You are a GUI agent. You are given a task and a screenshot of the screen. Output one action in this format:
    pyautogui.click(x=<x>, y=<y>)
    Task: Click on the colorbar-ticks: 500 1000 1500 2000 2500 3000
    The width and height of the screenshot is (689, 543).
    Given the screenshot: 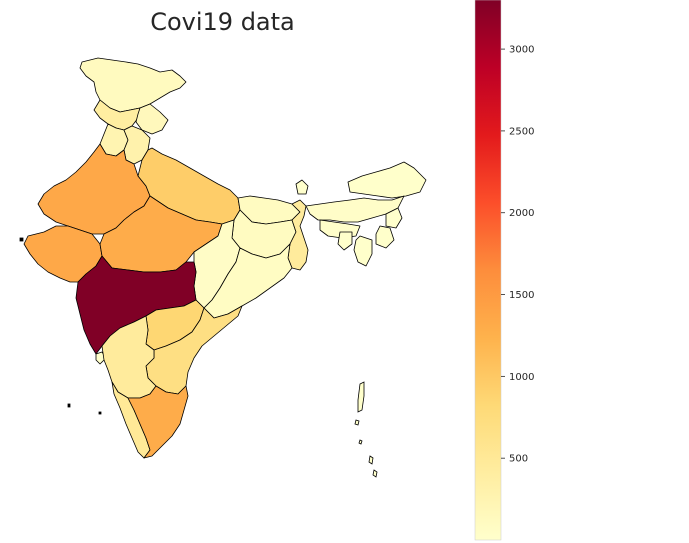 What is the action you would take?
    pyautogui.click(x=517, y=255)
    